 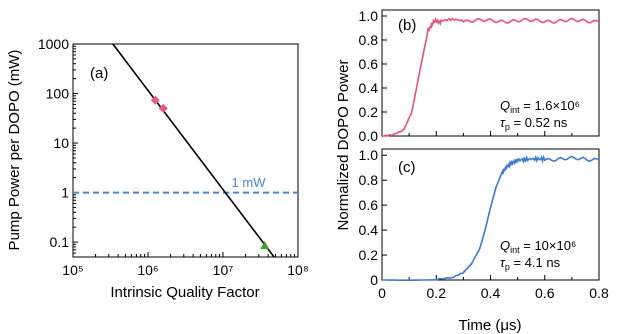 I want to click on y-tick-label: 0.0, so click(x=369, y=136).